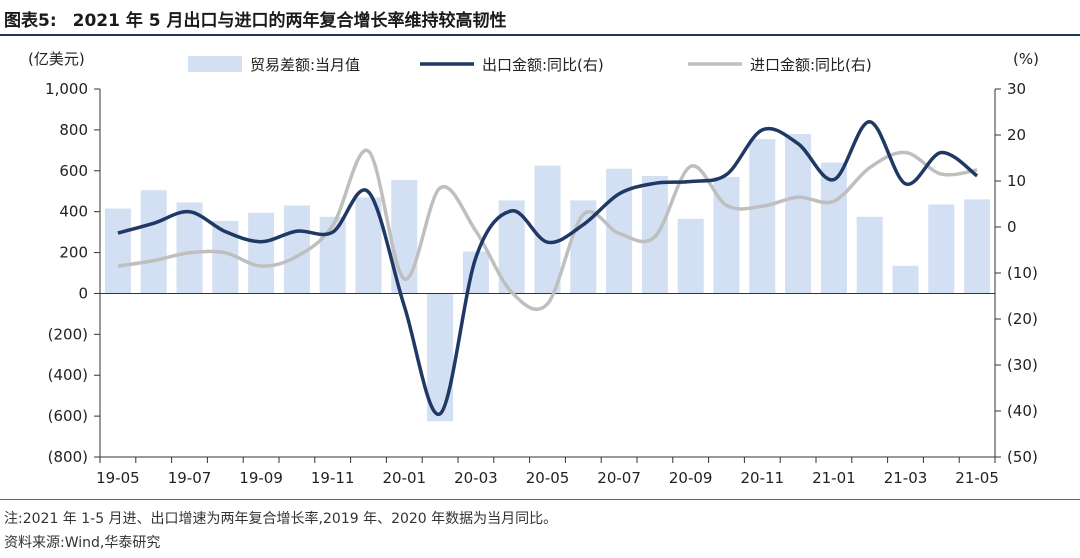 This screenshot has height=558, width=1080. I want to click on x-tick-label: 20-01, so click(405, 478).